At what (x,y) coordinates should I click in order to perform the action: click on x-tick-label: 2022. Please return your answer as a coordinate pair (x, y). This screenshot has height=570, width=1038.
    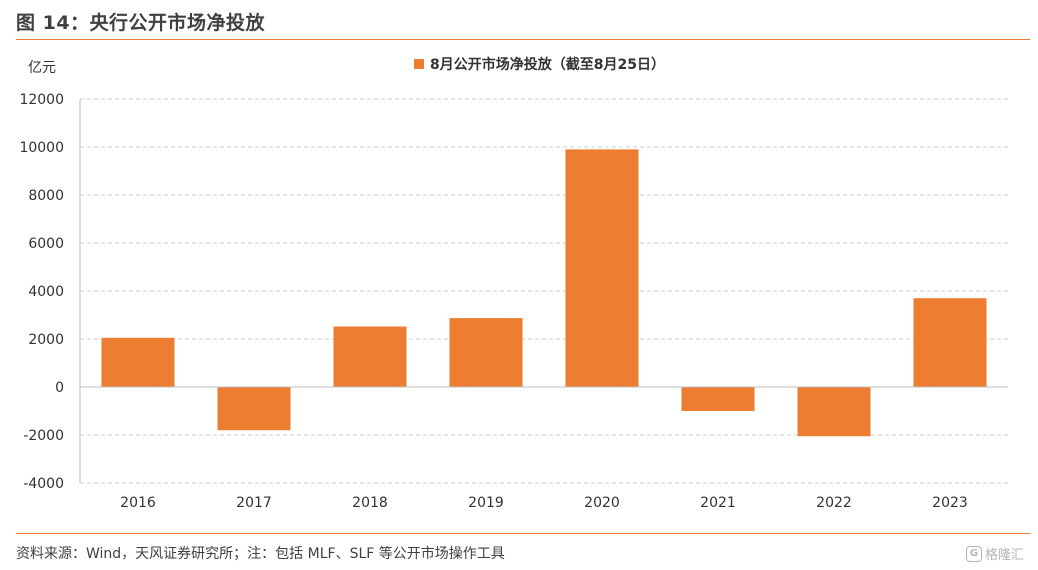
    Looking at the image, I should click on (834, 503).